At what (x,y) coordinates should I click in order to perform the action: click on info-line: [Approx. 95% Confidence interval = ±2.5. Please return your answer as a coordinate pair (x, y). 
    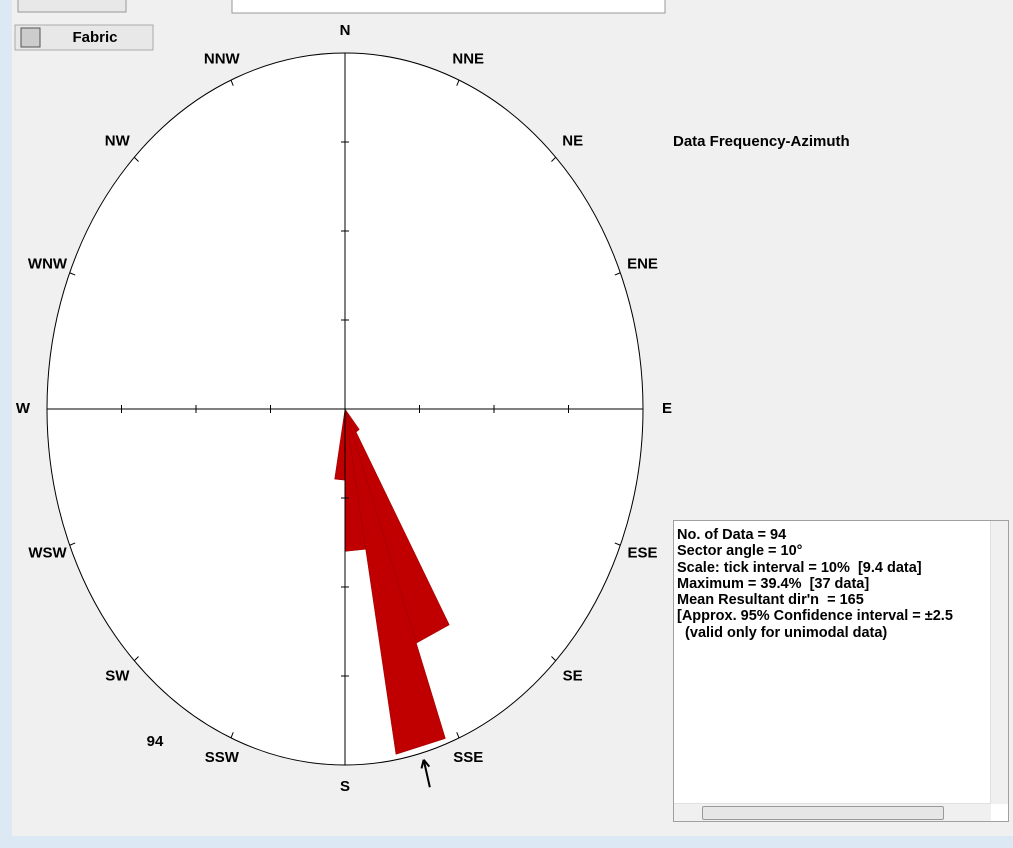
    Looking at the image, I should click on (815, 616).